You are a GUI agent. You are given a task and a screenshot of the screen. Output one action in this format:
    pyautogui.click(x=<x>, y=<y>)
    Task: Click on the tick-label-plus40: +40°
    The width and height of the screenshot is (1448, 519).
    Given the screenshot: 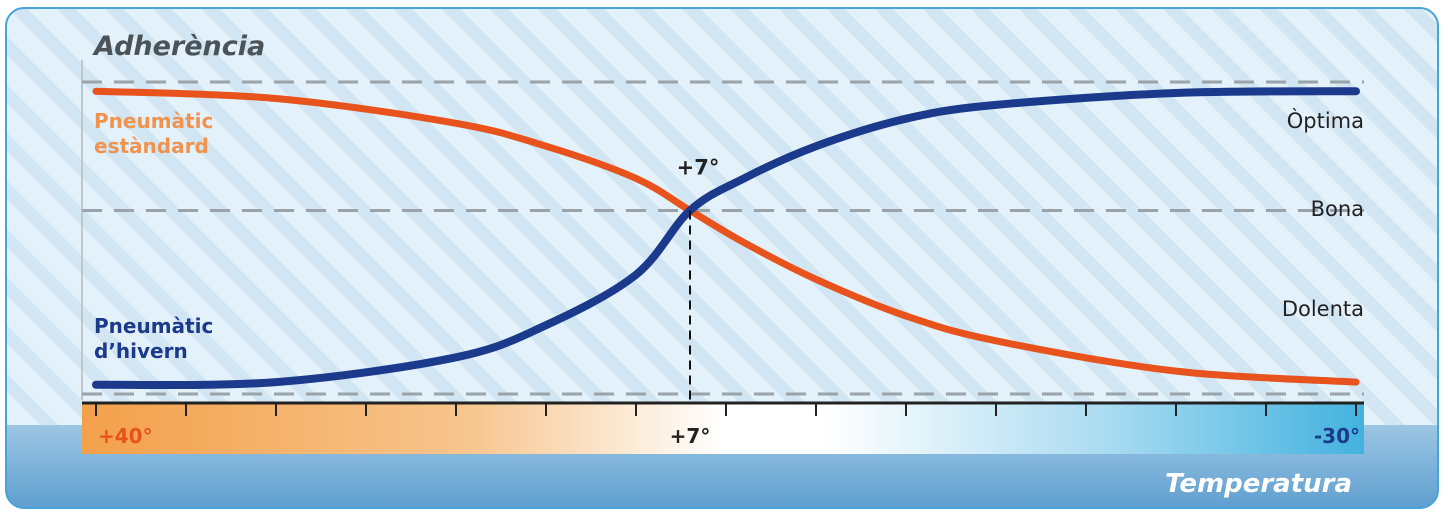 What is the action you would take?
    pyautogui.click(x=125, y=436)
    